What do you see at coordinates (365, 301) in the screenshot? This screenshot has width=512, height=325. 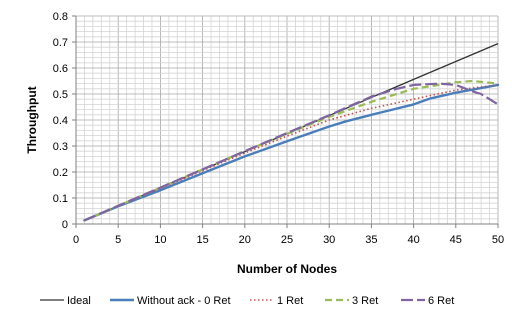 I see `legend-label: 3 Ret` at bounding box center [365, 301].